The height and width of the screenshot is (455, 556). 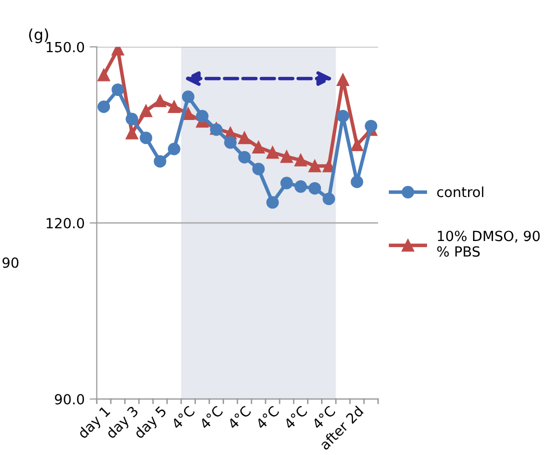 What do you see at coordinates (65, 47) in the screenshot?
I see `y-tick-label: 150.0` at bounding box center [65, 47].